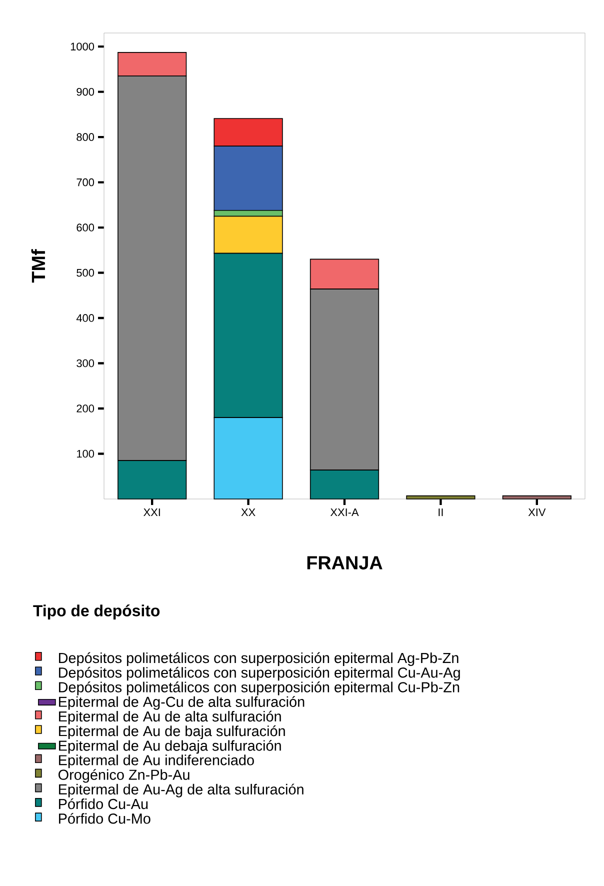 This screenshot has width=604, height=886. I want to click on y-axis-title: TMf, so click(38, 266).